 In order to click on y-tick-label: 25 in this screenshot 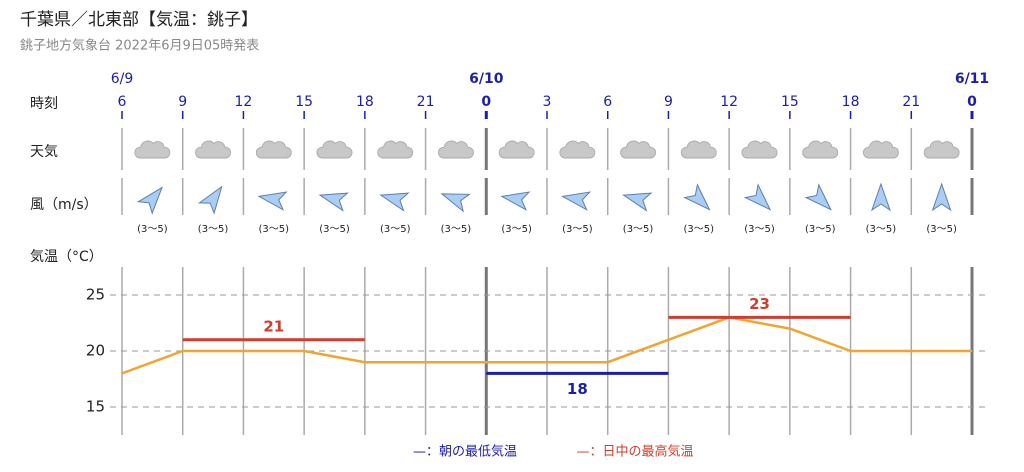, I will do `click(95, 295)`.